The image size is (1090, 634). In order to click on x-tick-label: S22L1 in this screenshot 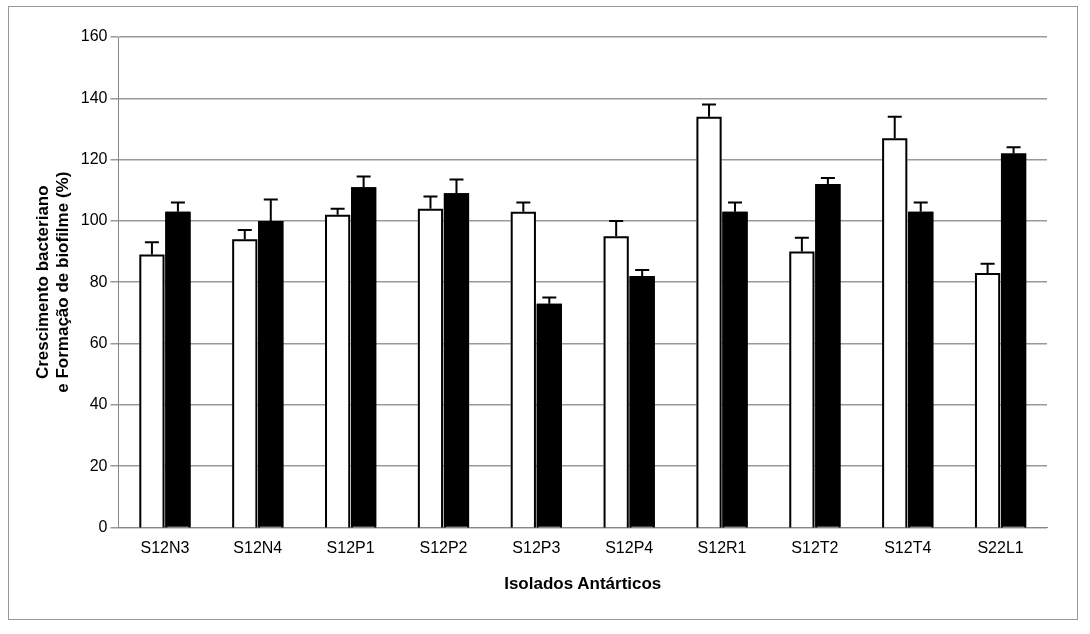, I will do `click(1000, 548)`.